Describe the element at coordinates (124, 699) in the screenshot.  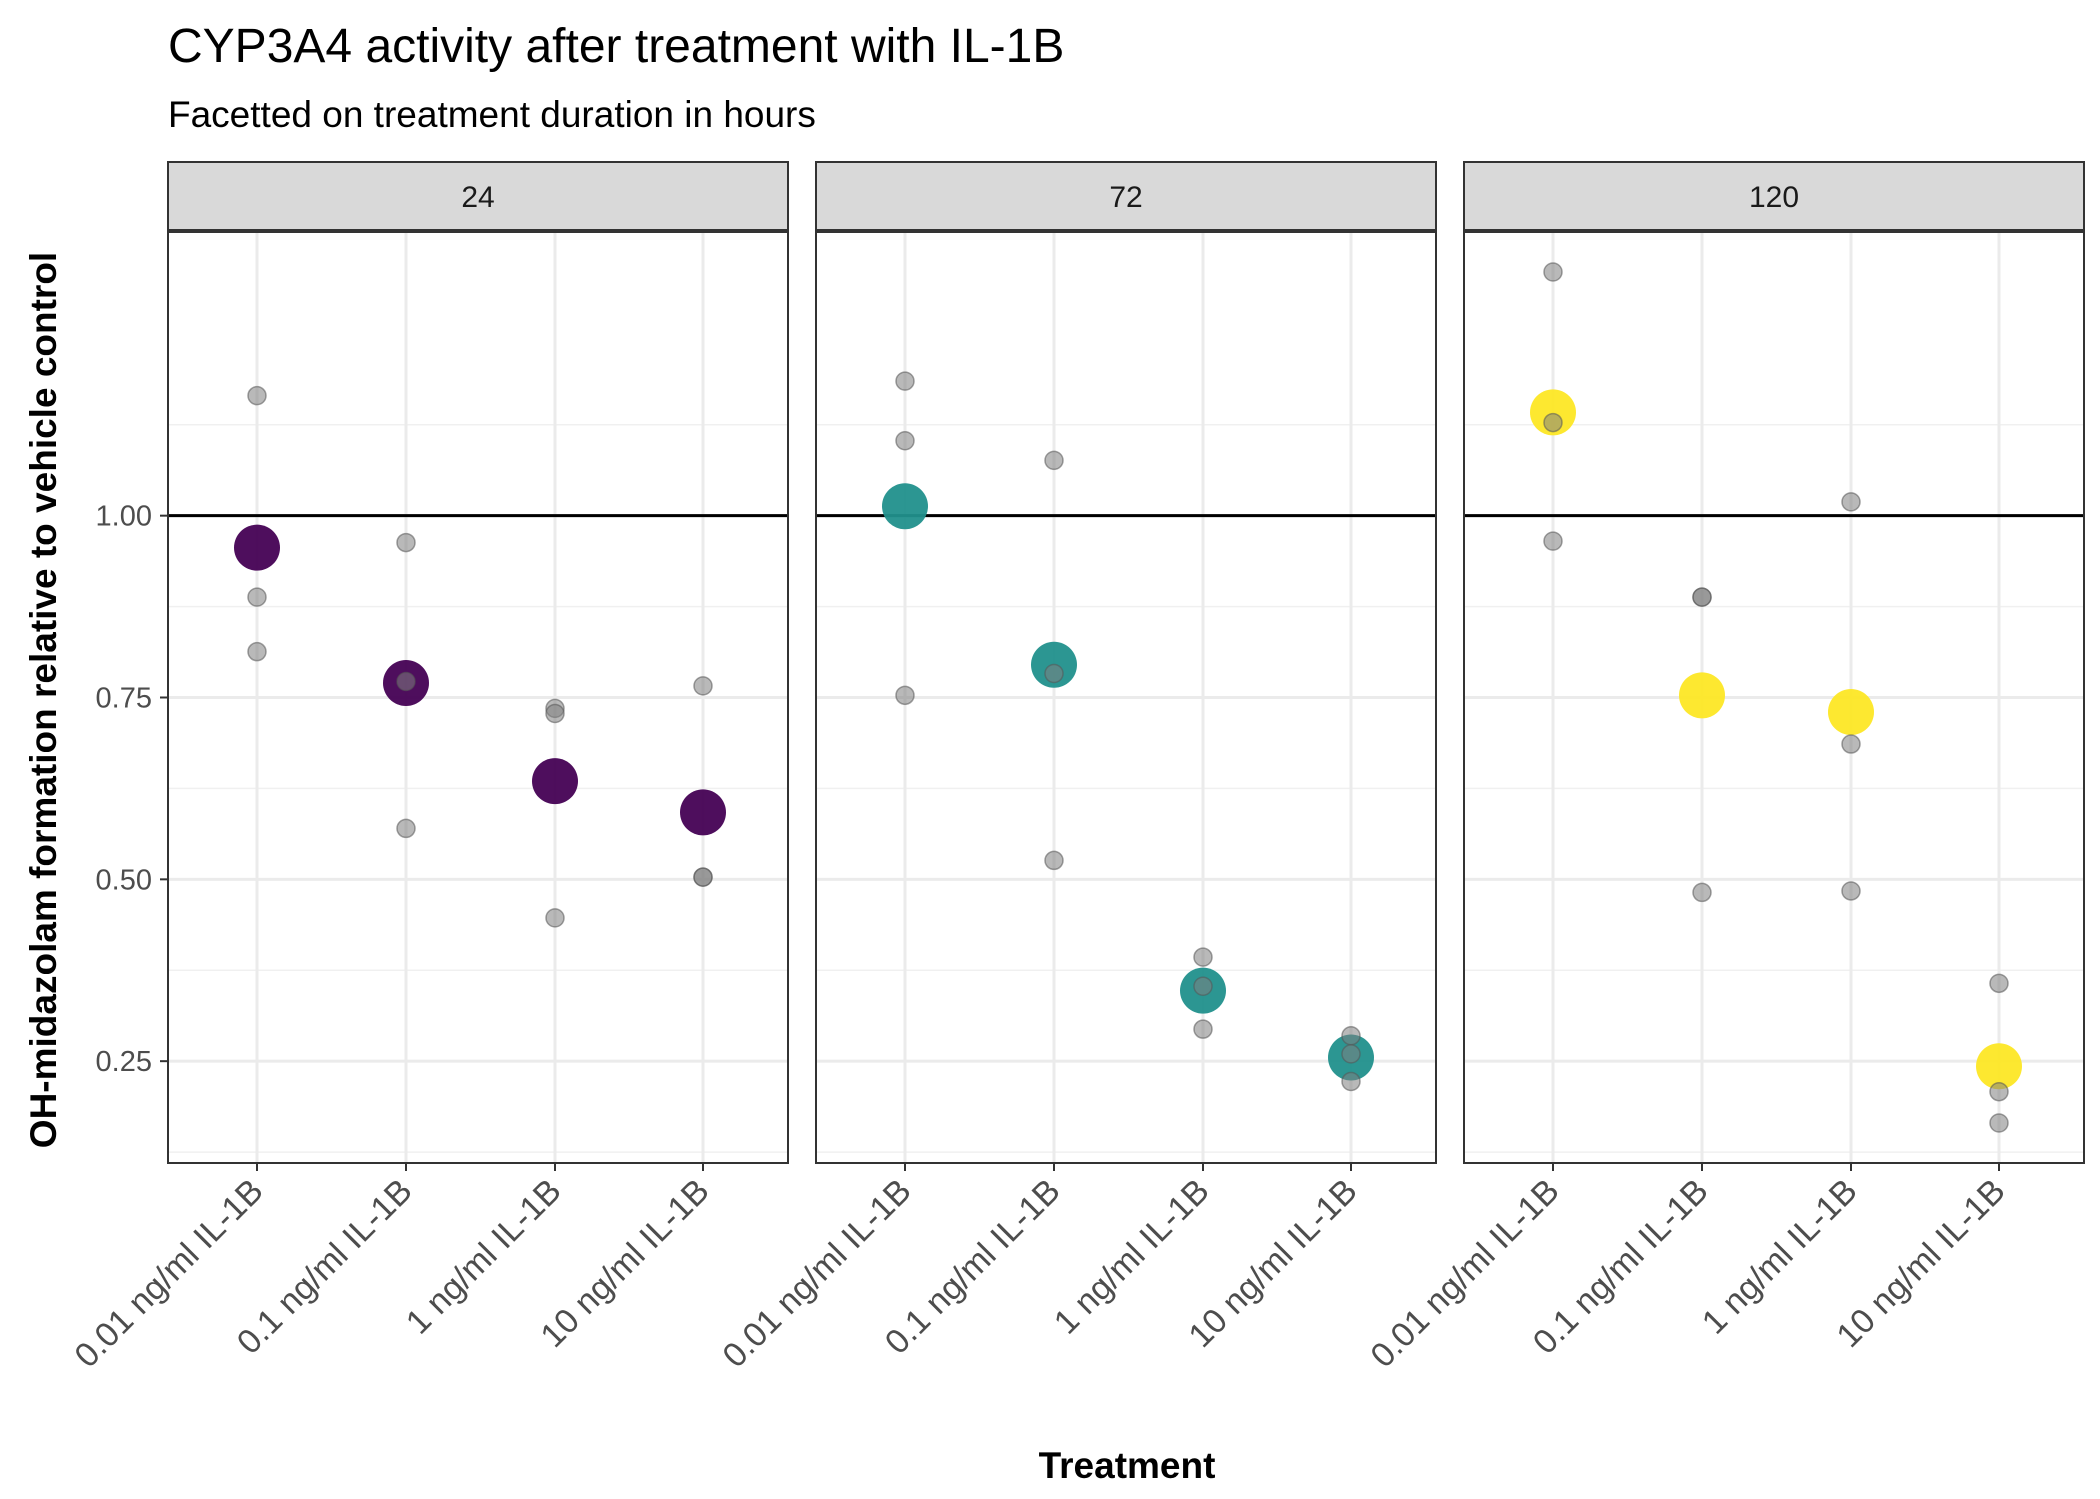
I see `y-tick-label: 0.75` at that location.